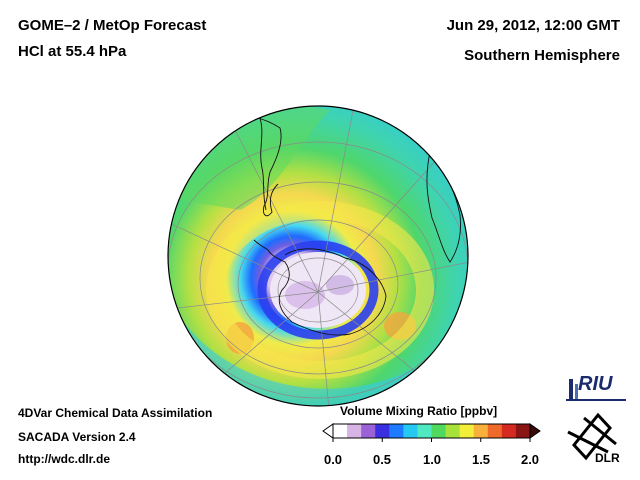 The image size is (640, 480). Describe the element at coordinates (112, 25) in the screenshot. I see `map-title: GOME–2 / MetOp Forecast` at that location.